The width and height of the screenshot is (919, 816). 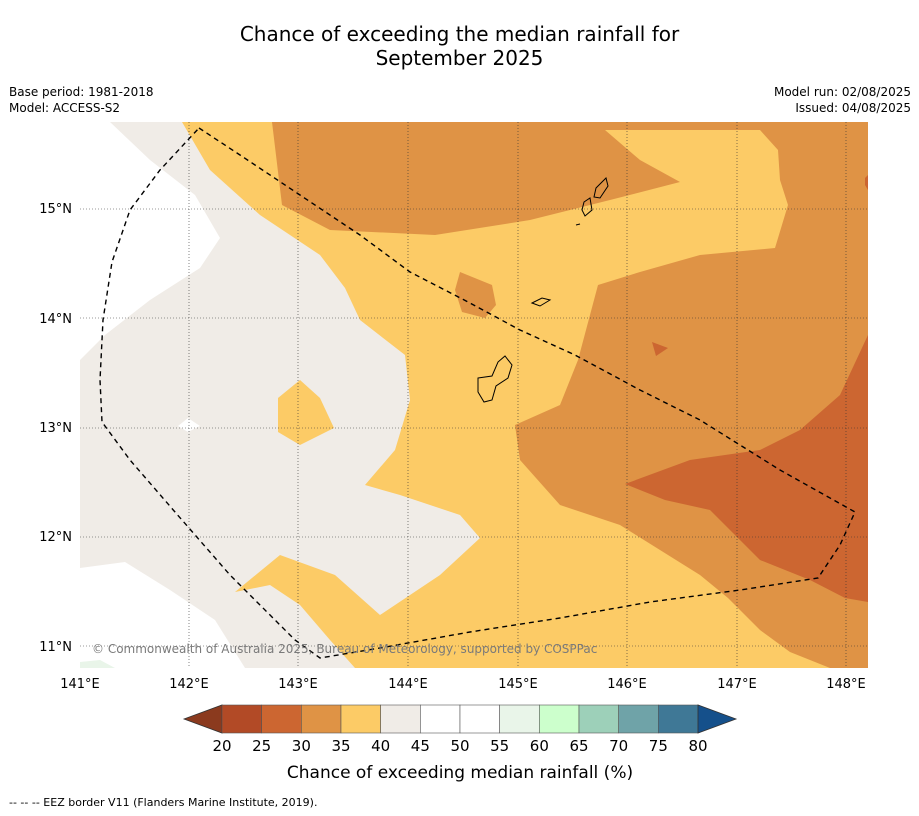 I want to click on lon-label-145: 145°E, so click(x=518, y=684).